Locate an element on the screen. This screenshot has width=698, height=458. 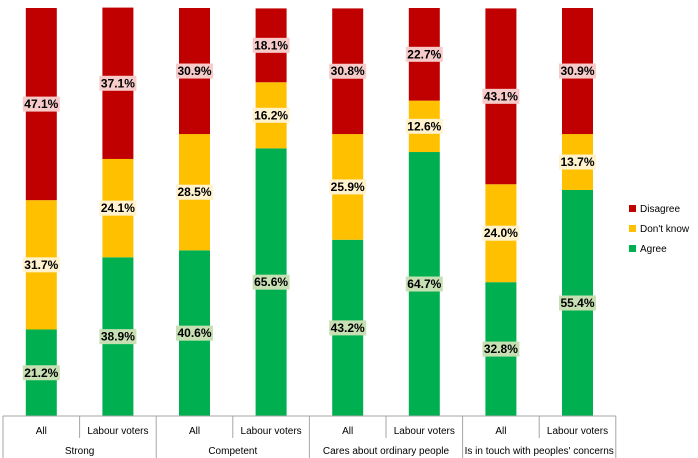
data-label-disagree-4: 30.8% is located at coordinates (348, 71).